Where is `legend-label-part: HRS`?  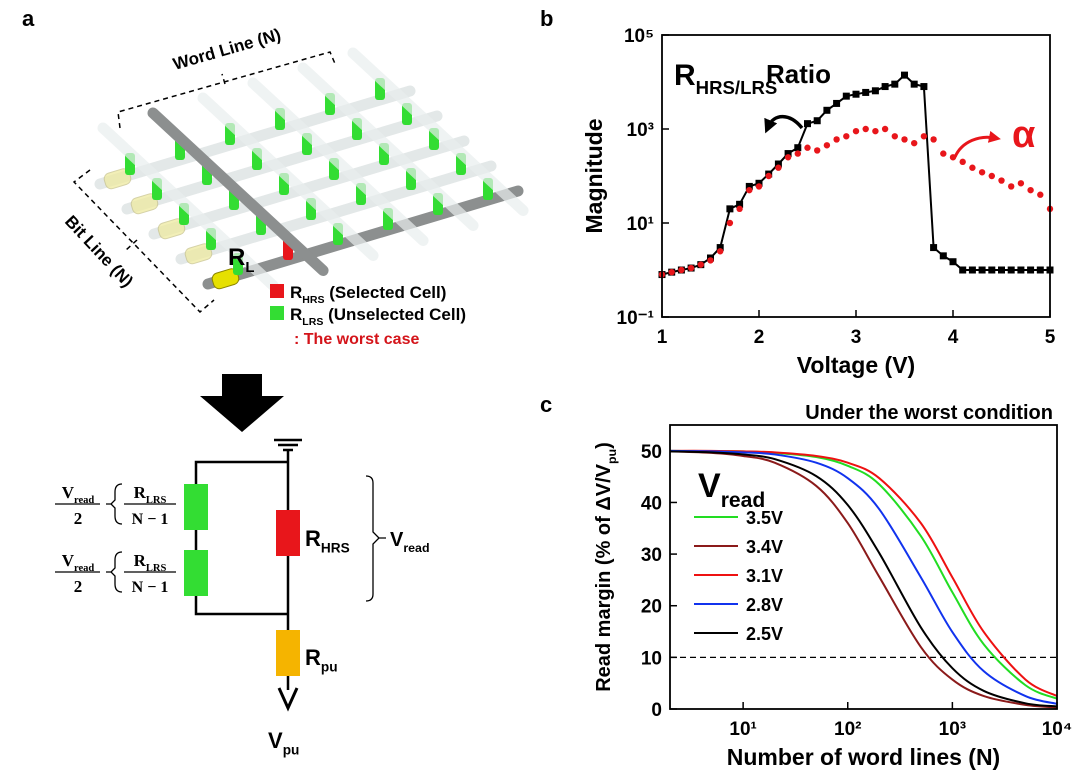
legend-label-part: HRS is located at coordinates (313, 300).